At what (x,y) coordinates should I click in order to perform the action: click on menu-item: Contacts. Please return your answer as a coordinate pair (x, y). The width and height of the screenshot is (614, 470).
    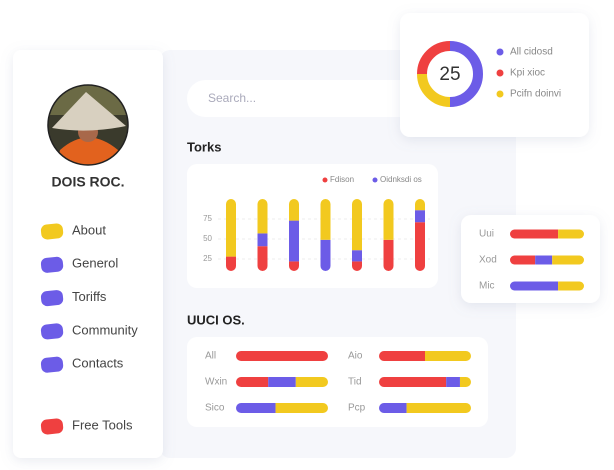
    Looking at the image, I should click on (98, 363).